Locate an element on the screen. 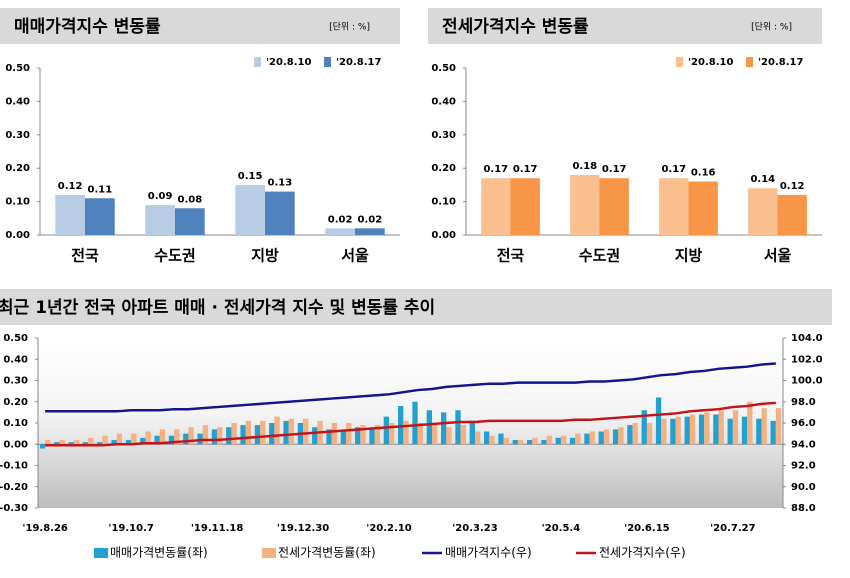  y2-tick-label: 96.0 is located at coordinates (803, 423).